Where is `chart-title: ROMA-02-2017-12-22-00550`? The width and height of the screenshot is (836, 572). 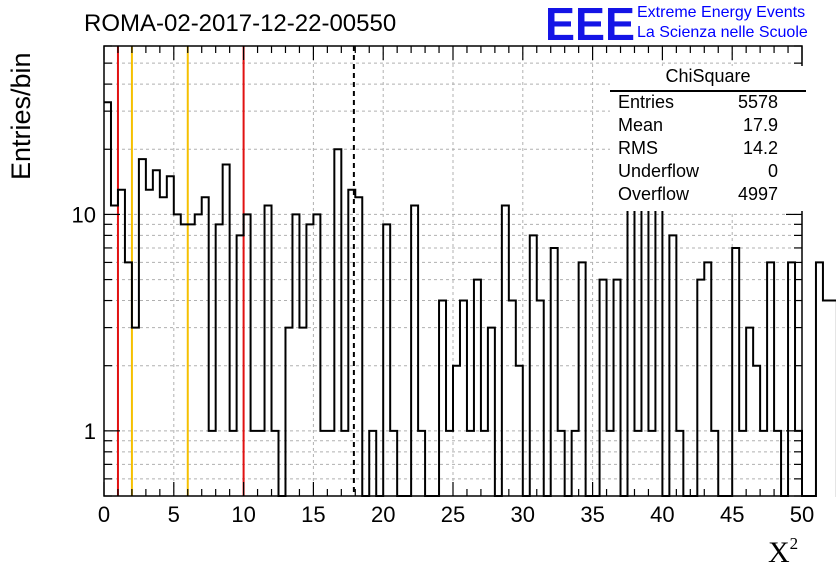 chart-title: ROMA-02-2017-12-22-00550 is located at coordinates (240, 23).